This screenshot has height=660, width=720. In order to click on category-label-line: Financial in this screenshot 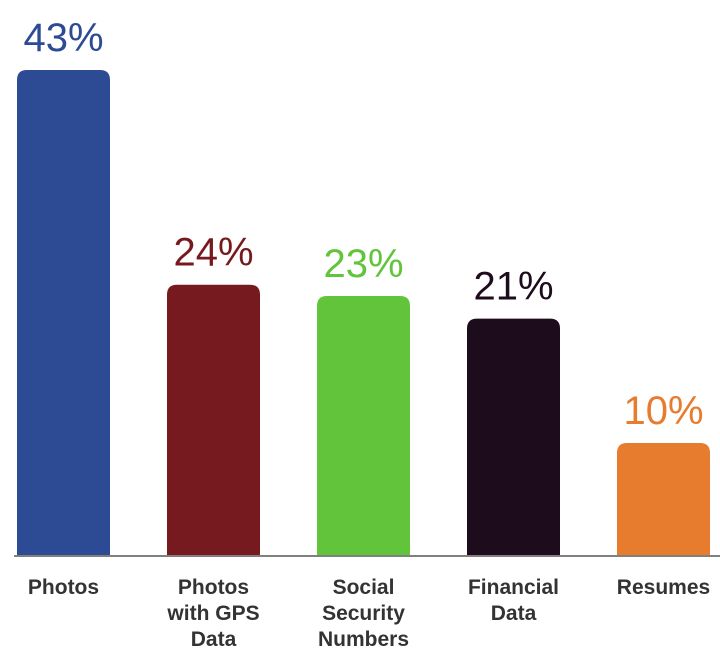, I will do `click(513, 587)`.